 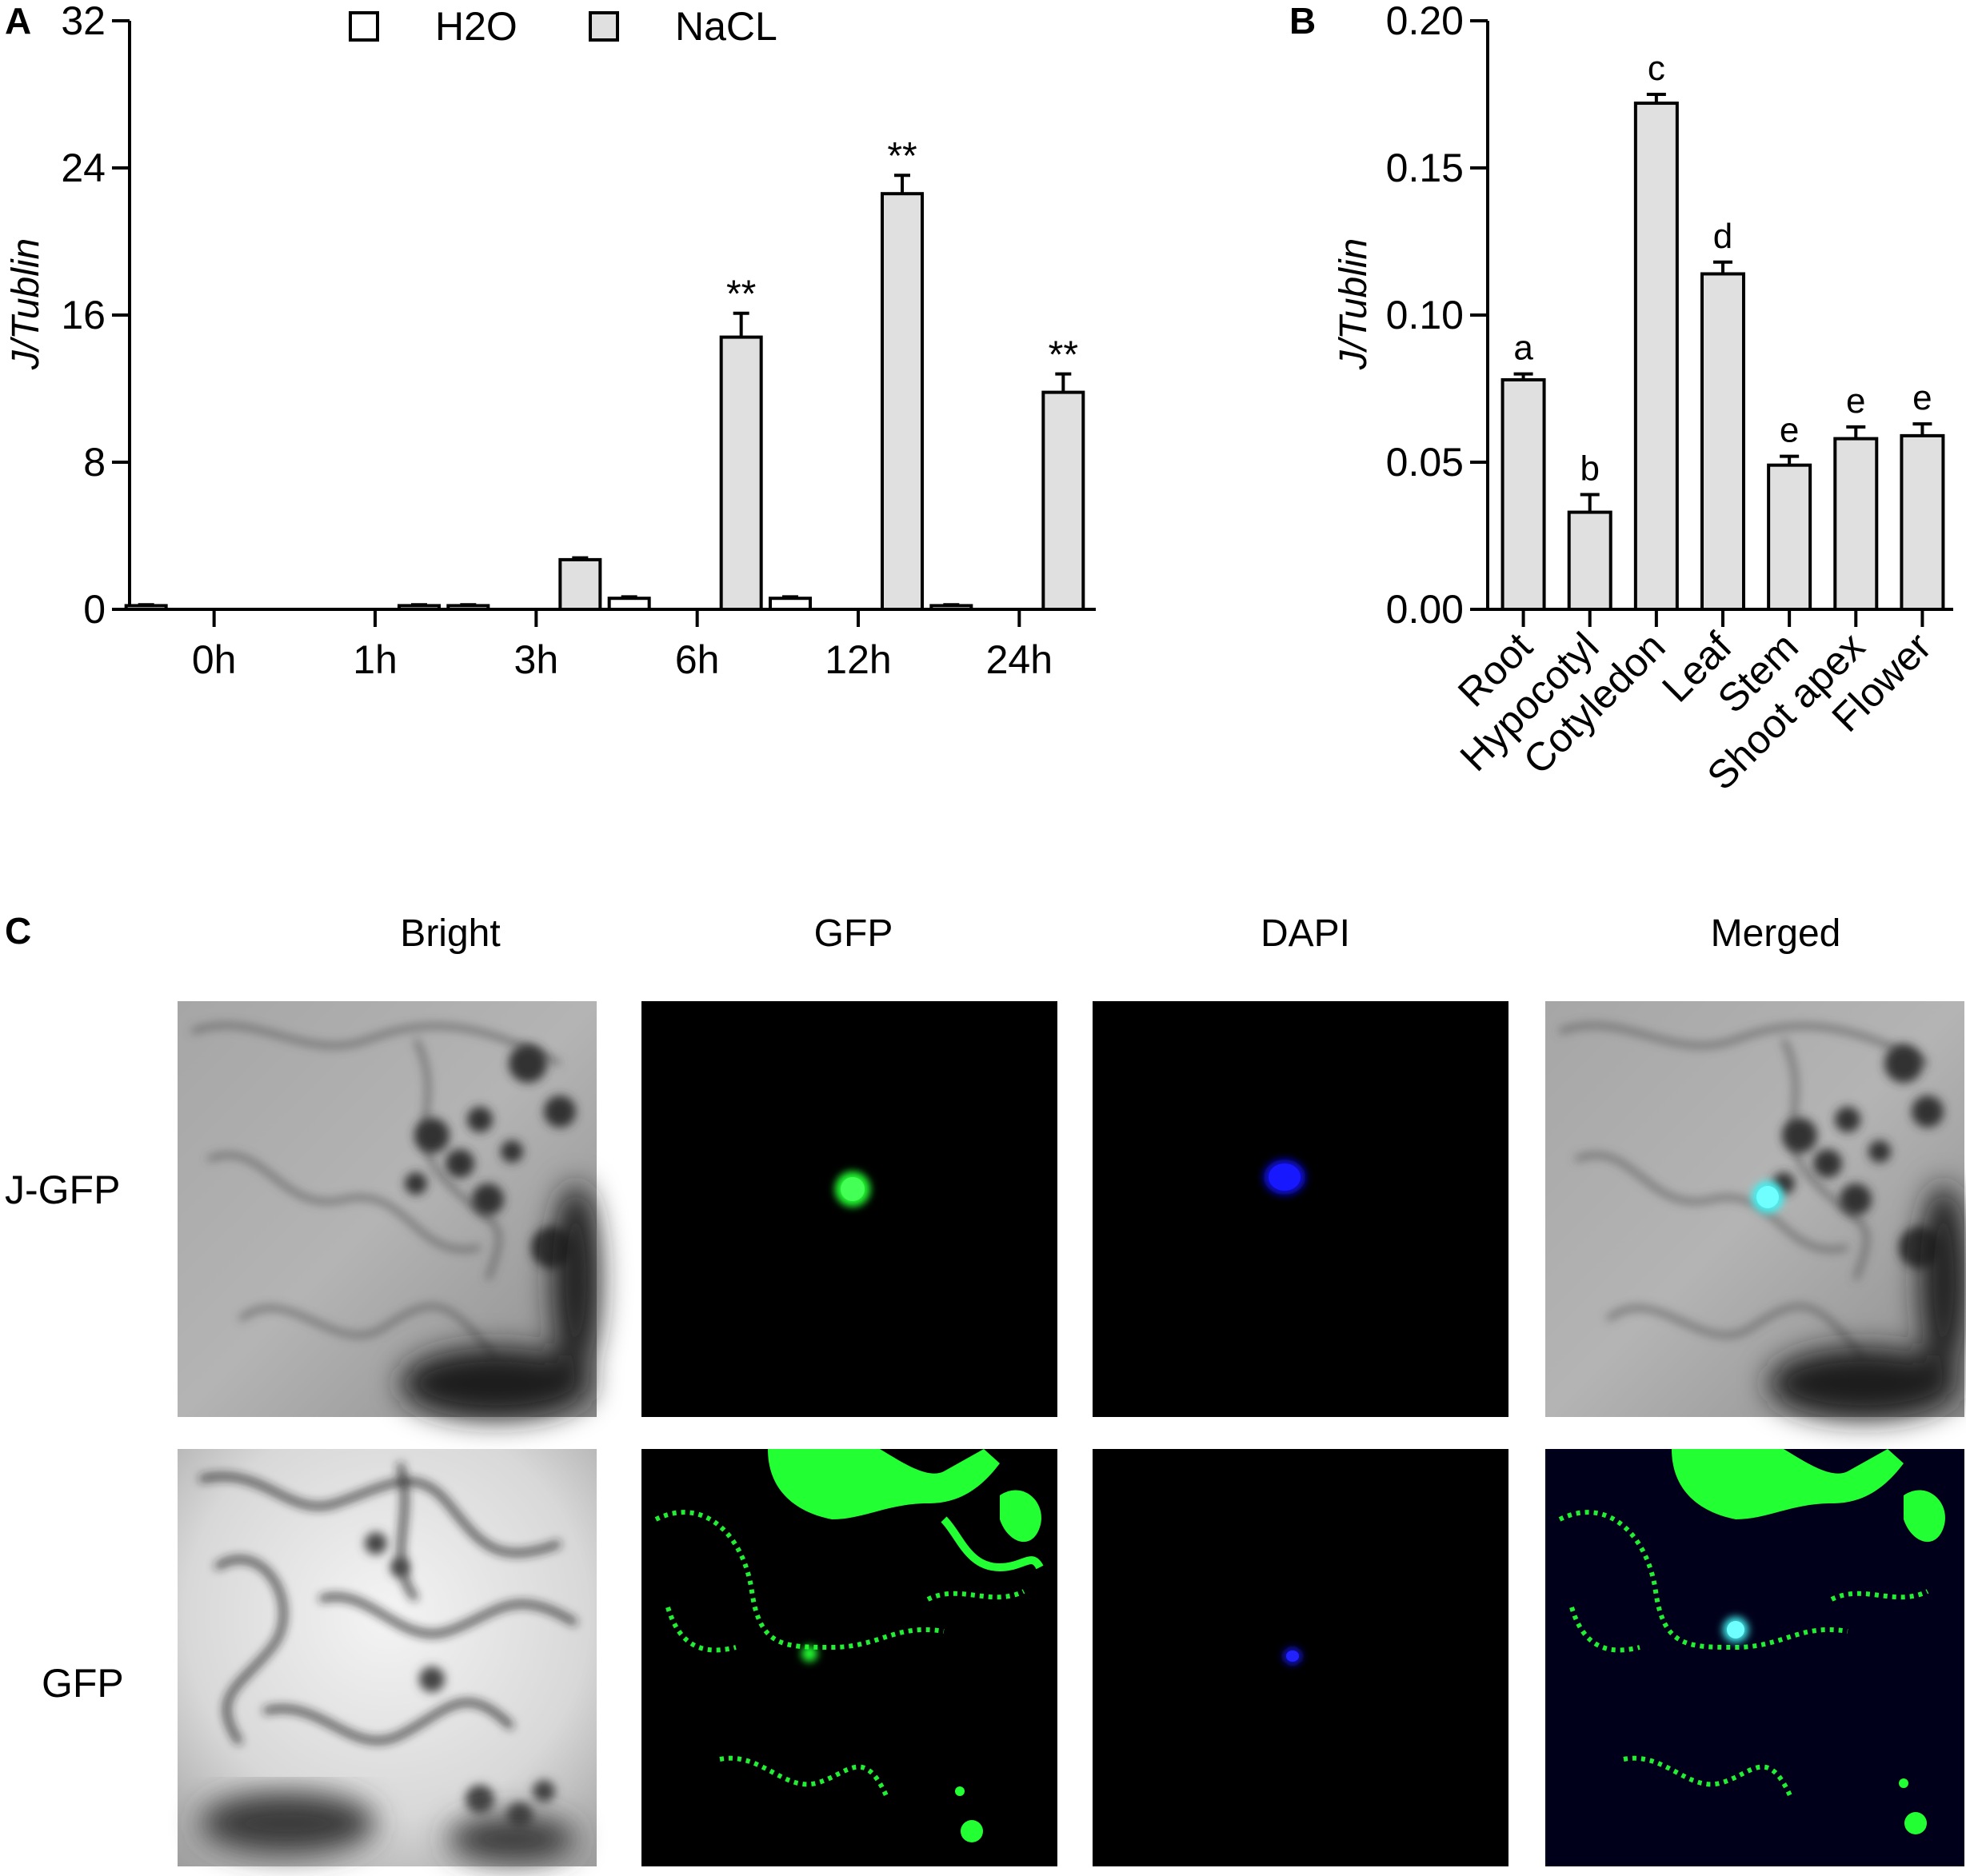 I want to click on row-label-gfp: GFP, so click(x=83, y=1683).